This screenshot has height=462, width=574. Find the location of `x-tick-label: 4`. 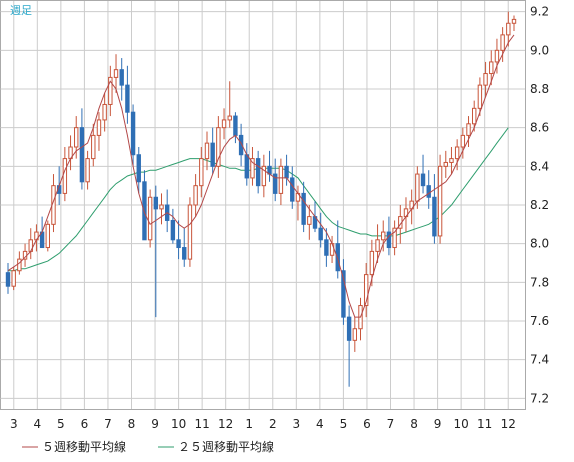

x-tick-label: 4 is located at coordinates (320, 424).